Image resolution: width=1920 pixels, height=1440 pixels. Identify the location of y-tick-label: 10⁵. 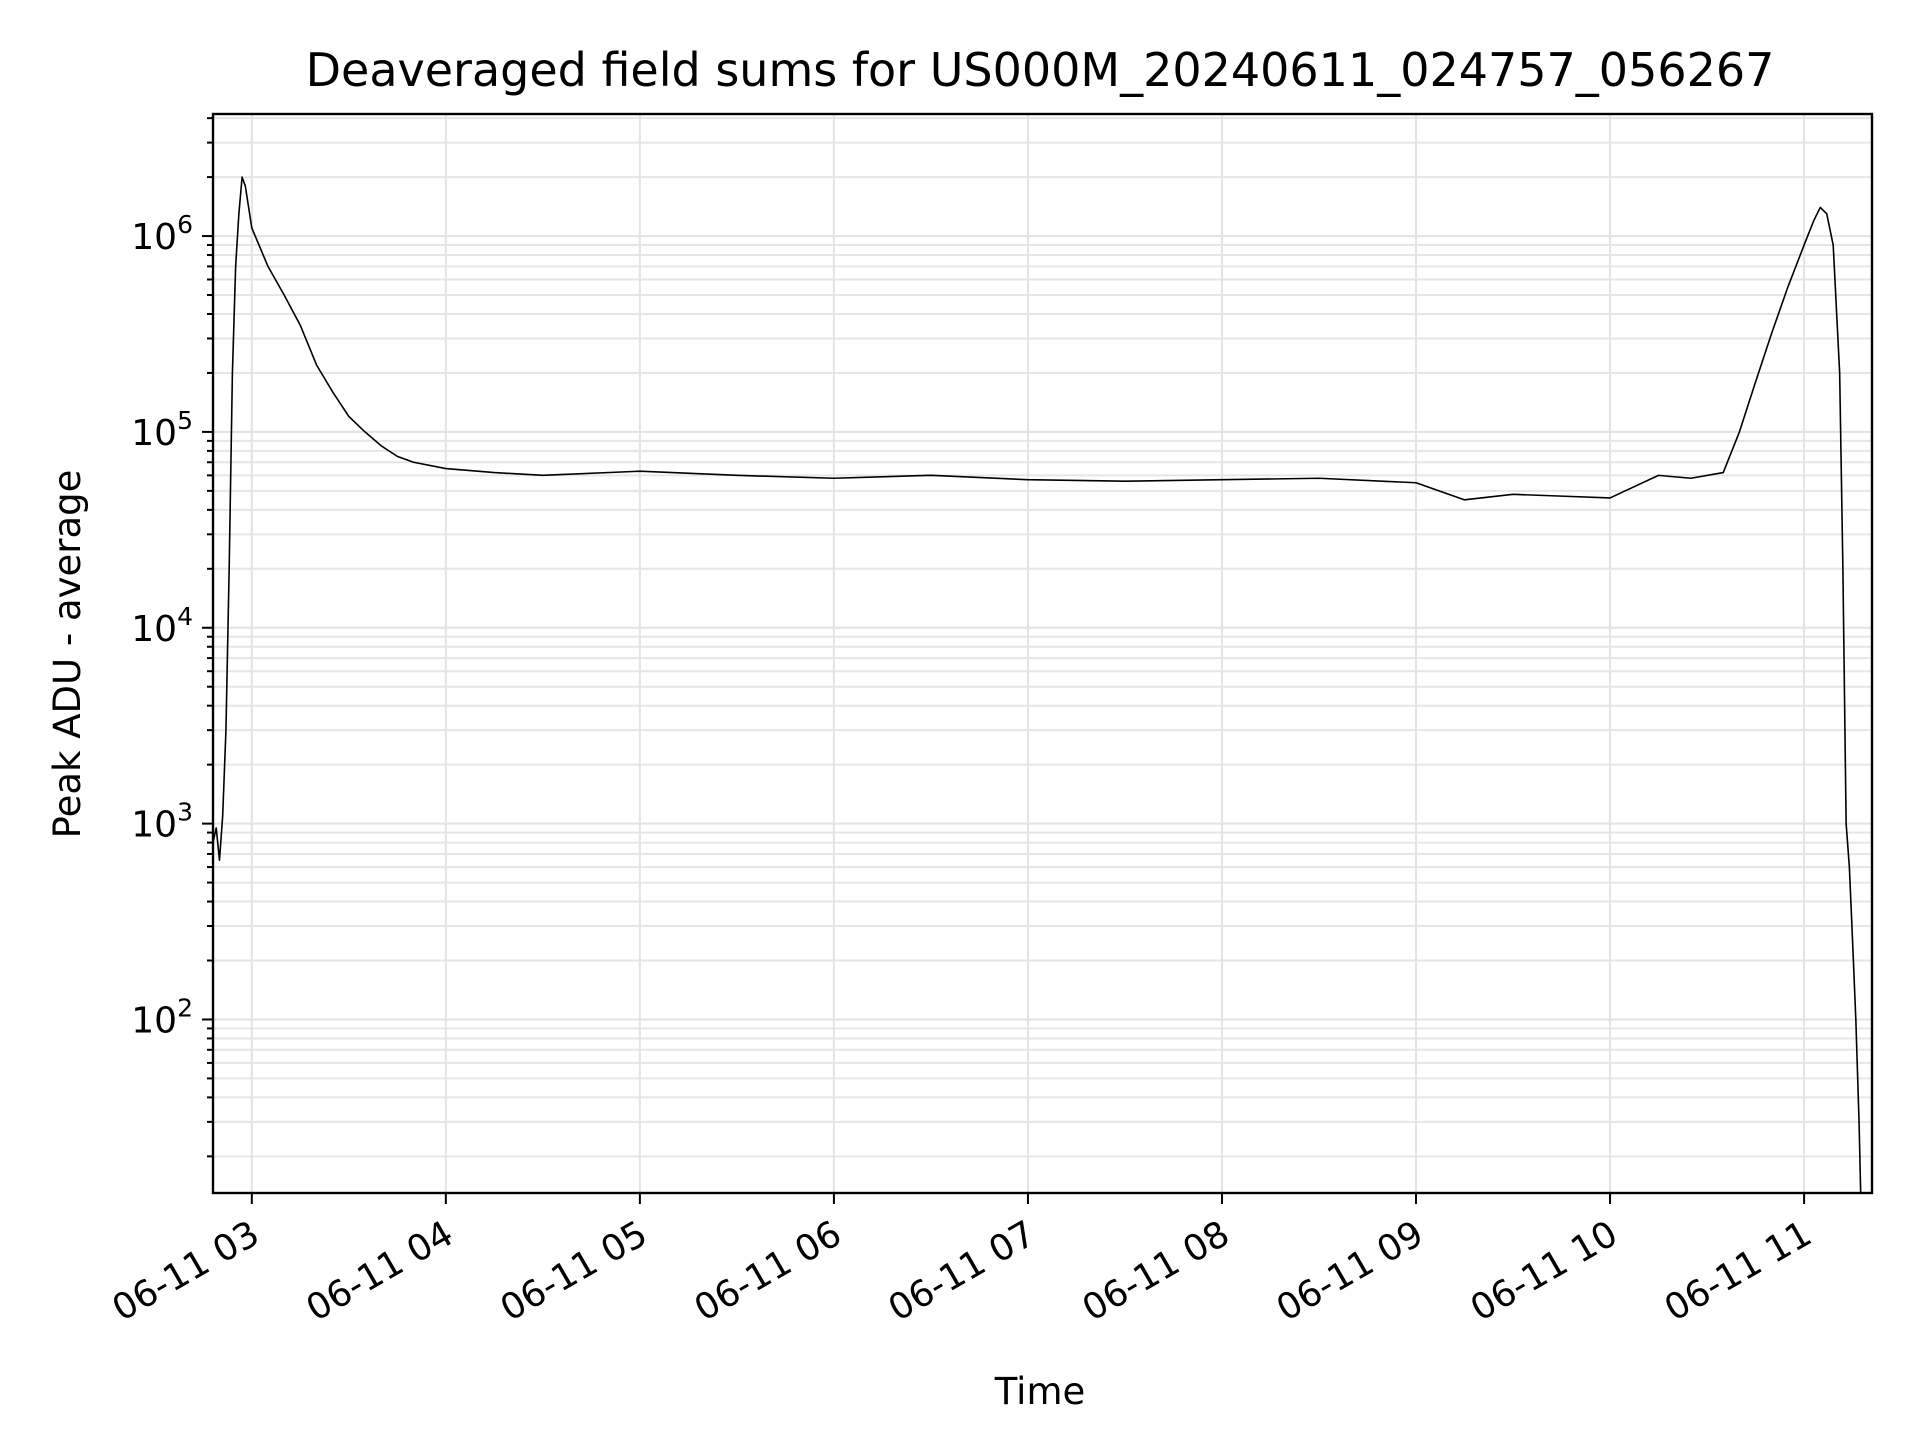
(162, 430).